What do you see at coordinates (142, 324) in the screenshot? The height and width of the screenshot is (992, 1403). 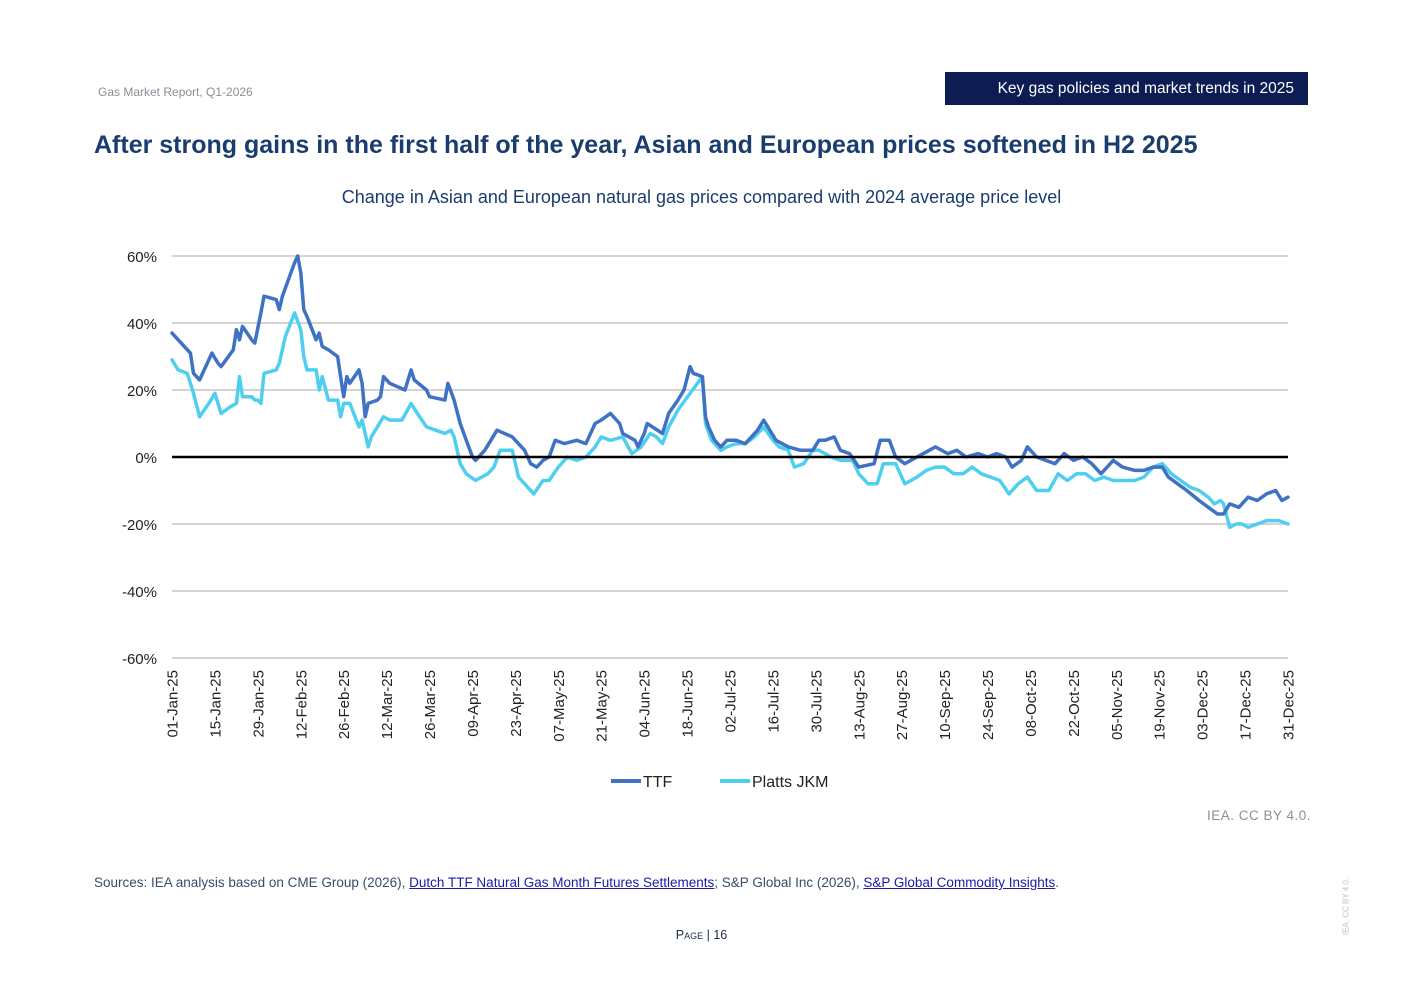 I see `y-tick-label: 40%` at bounding box center [142, 324].